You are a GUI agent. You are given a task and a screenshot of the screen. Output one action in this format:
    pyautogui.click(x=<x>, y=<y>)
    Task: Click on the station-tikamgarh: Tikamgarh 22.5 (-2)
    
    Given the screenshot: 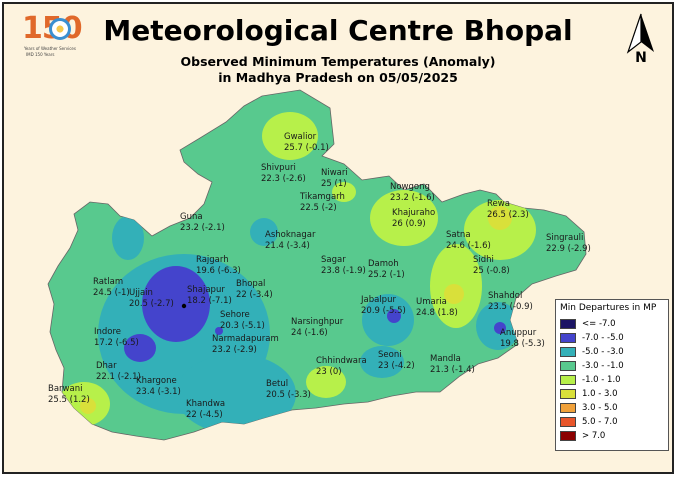 What is the action you would take?
    pyautogui.click(x=322, y=202)
    